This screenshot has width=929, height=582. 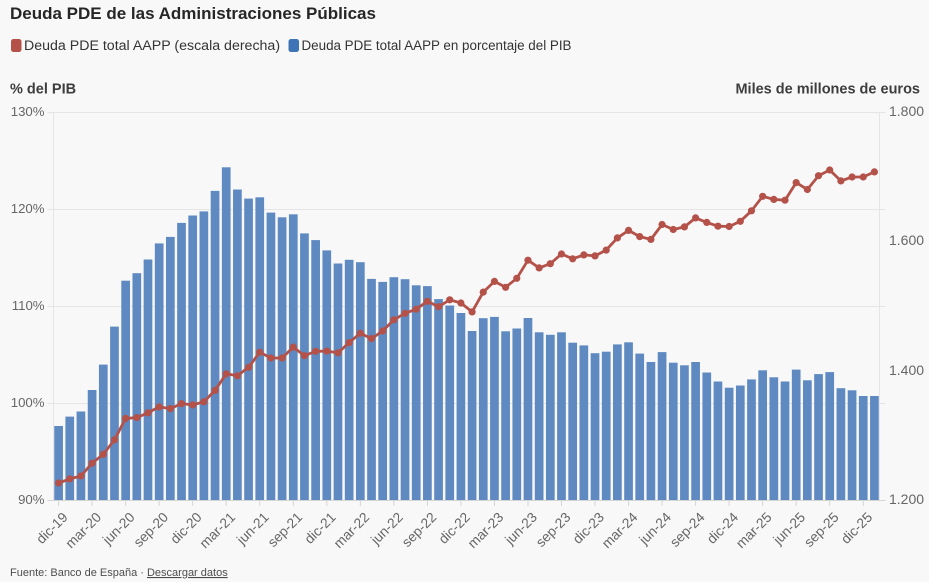 I want to click on svg-text:Deuda PDE total AAPP (escala d: Deuda PDE total AAPP (escala derecha), so click(x=152, y=46).